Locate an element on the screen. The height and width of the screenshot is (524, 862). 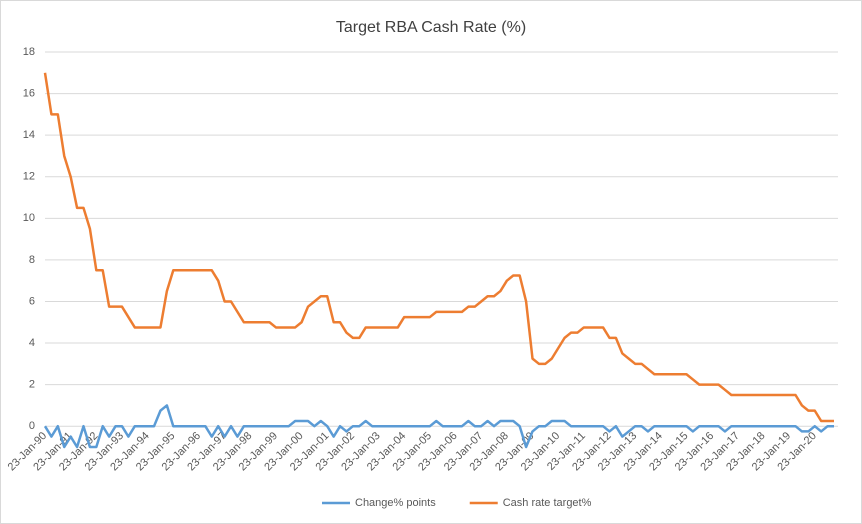
legend-label: Cash rate target% is located at coordinates (547, 503).